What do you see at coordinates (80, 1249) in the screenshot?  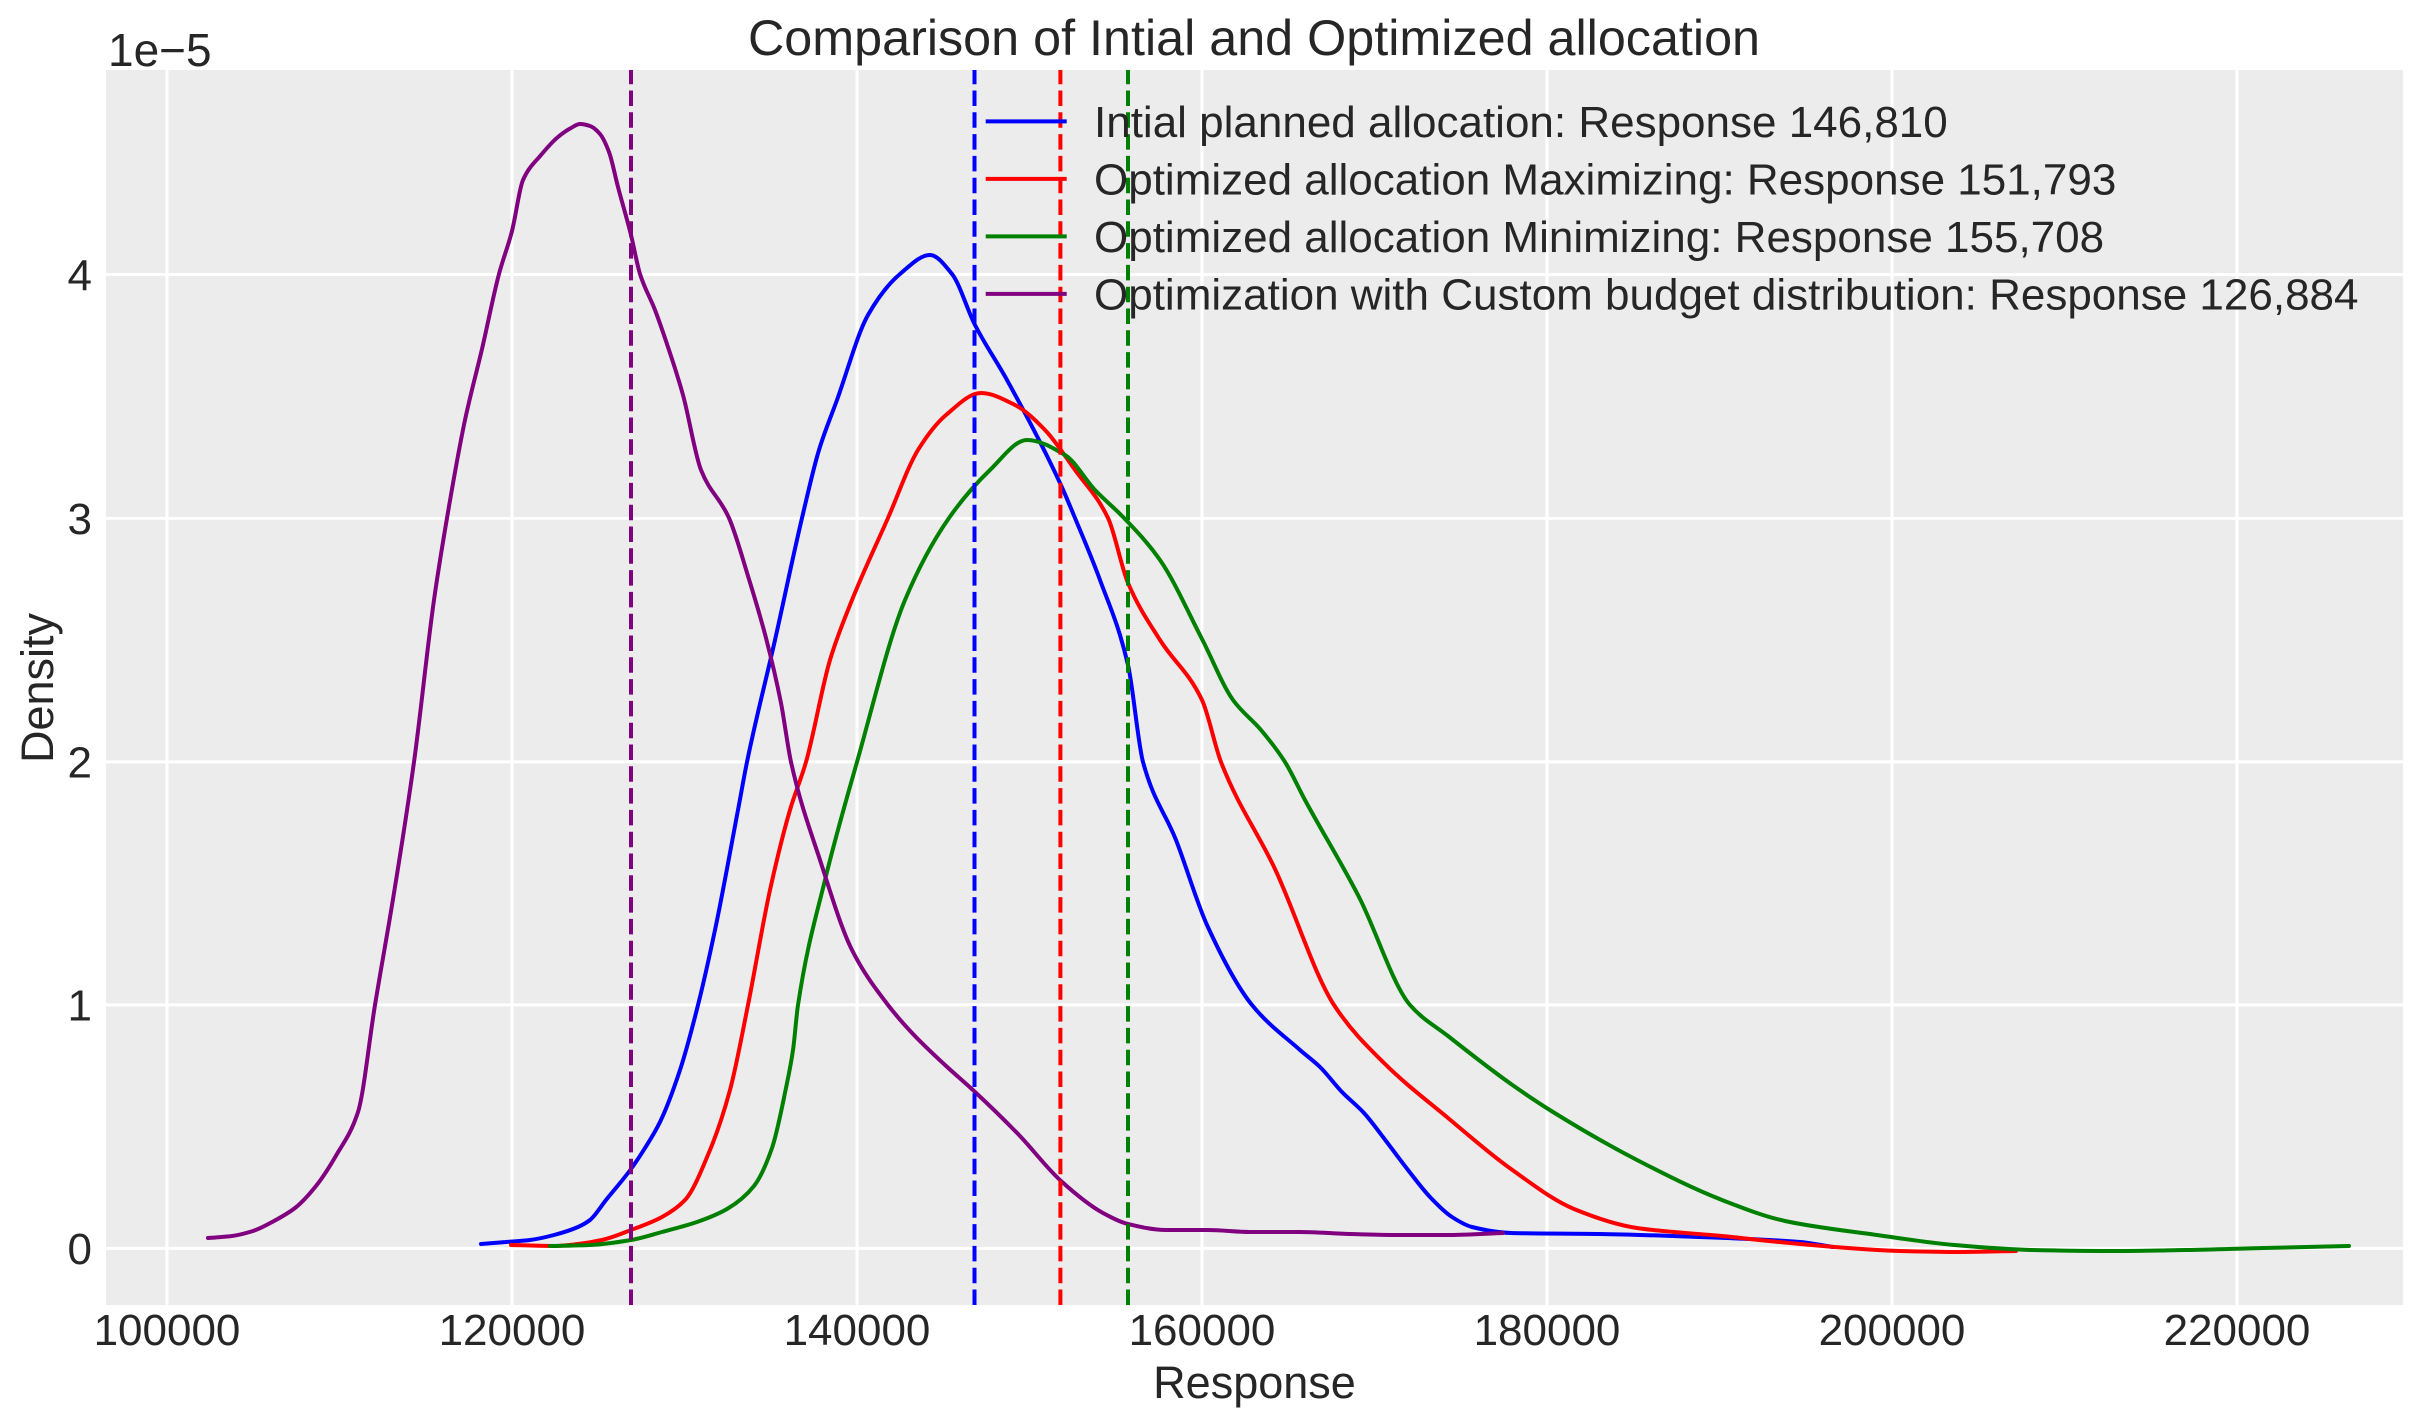 I see `svg-text: 0` at bounding box center [80, 1249].